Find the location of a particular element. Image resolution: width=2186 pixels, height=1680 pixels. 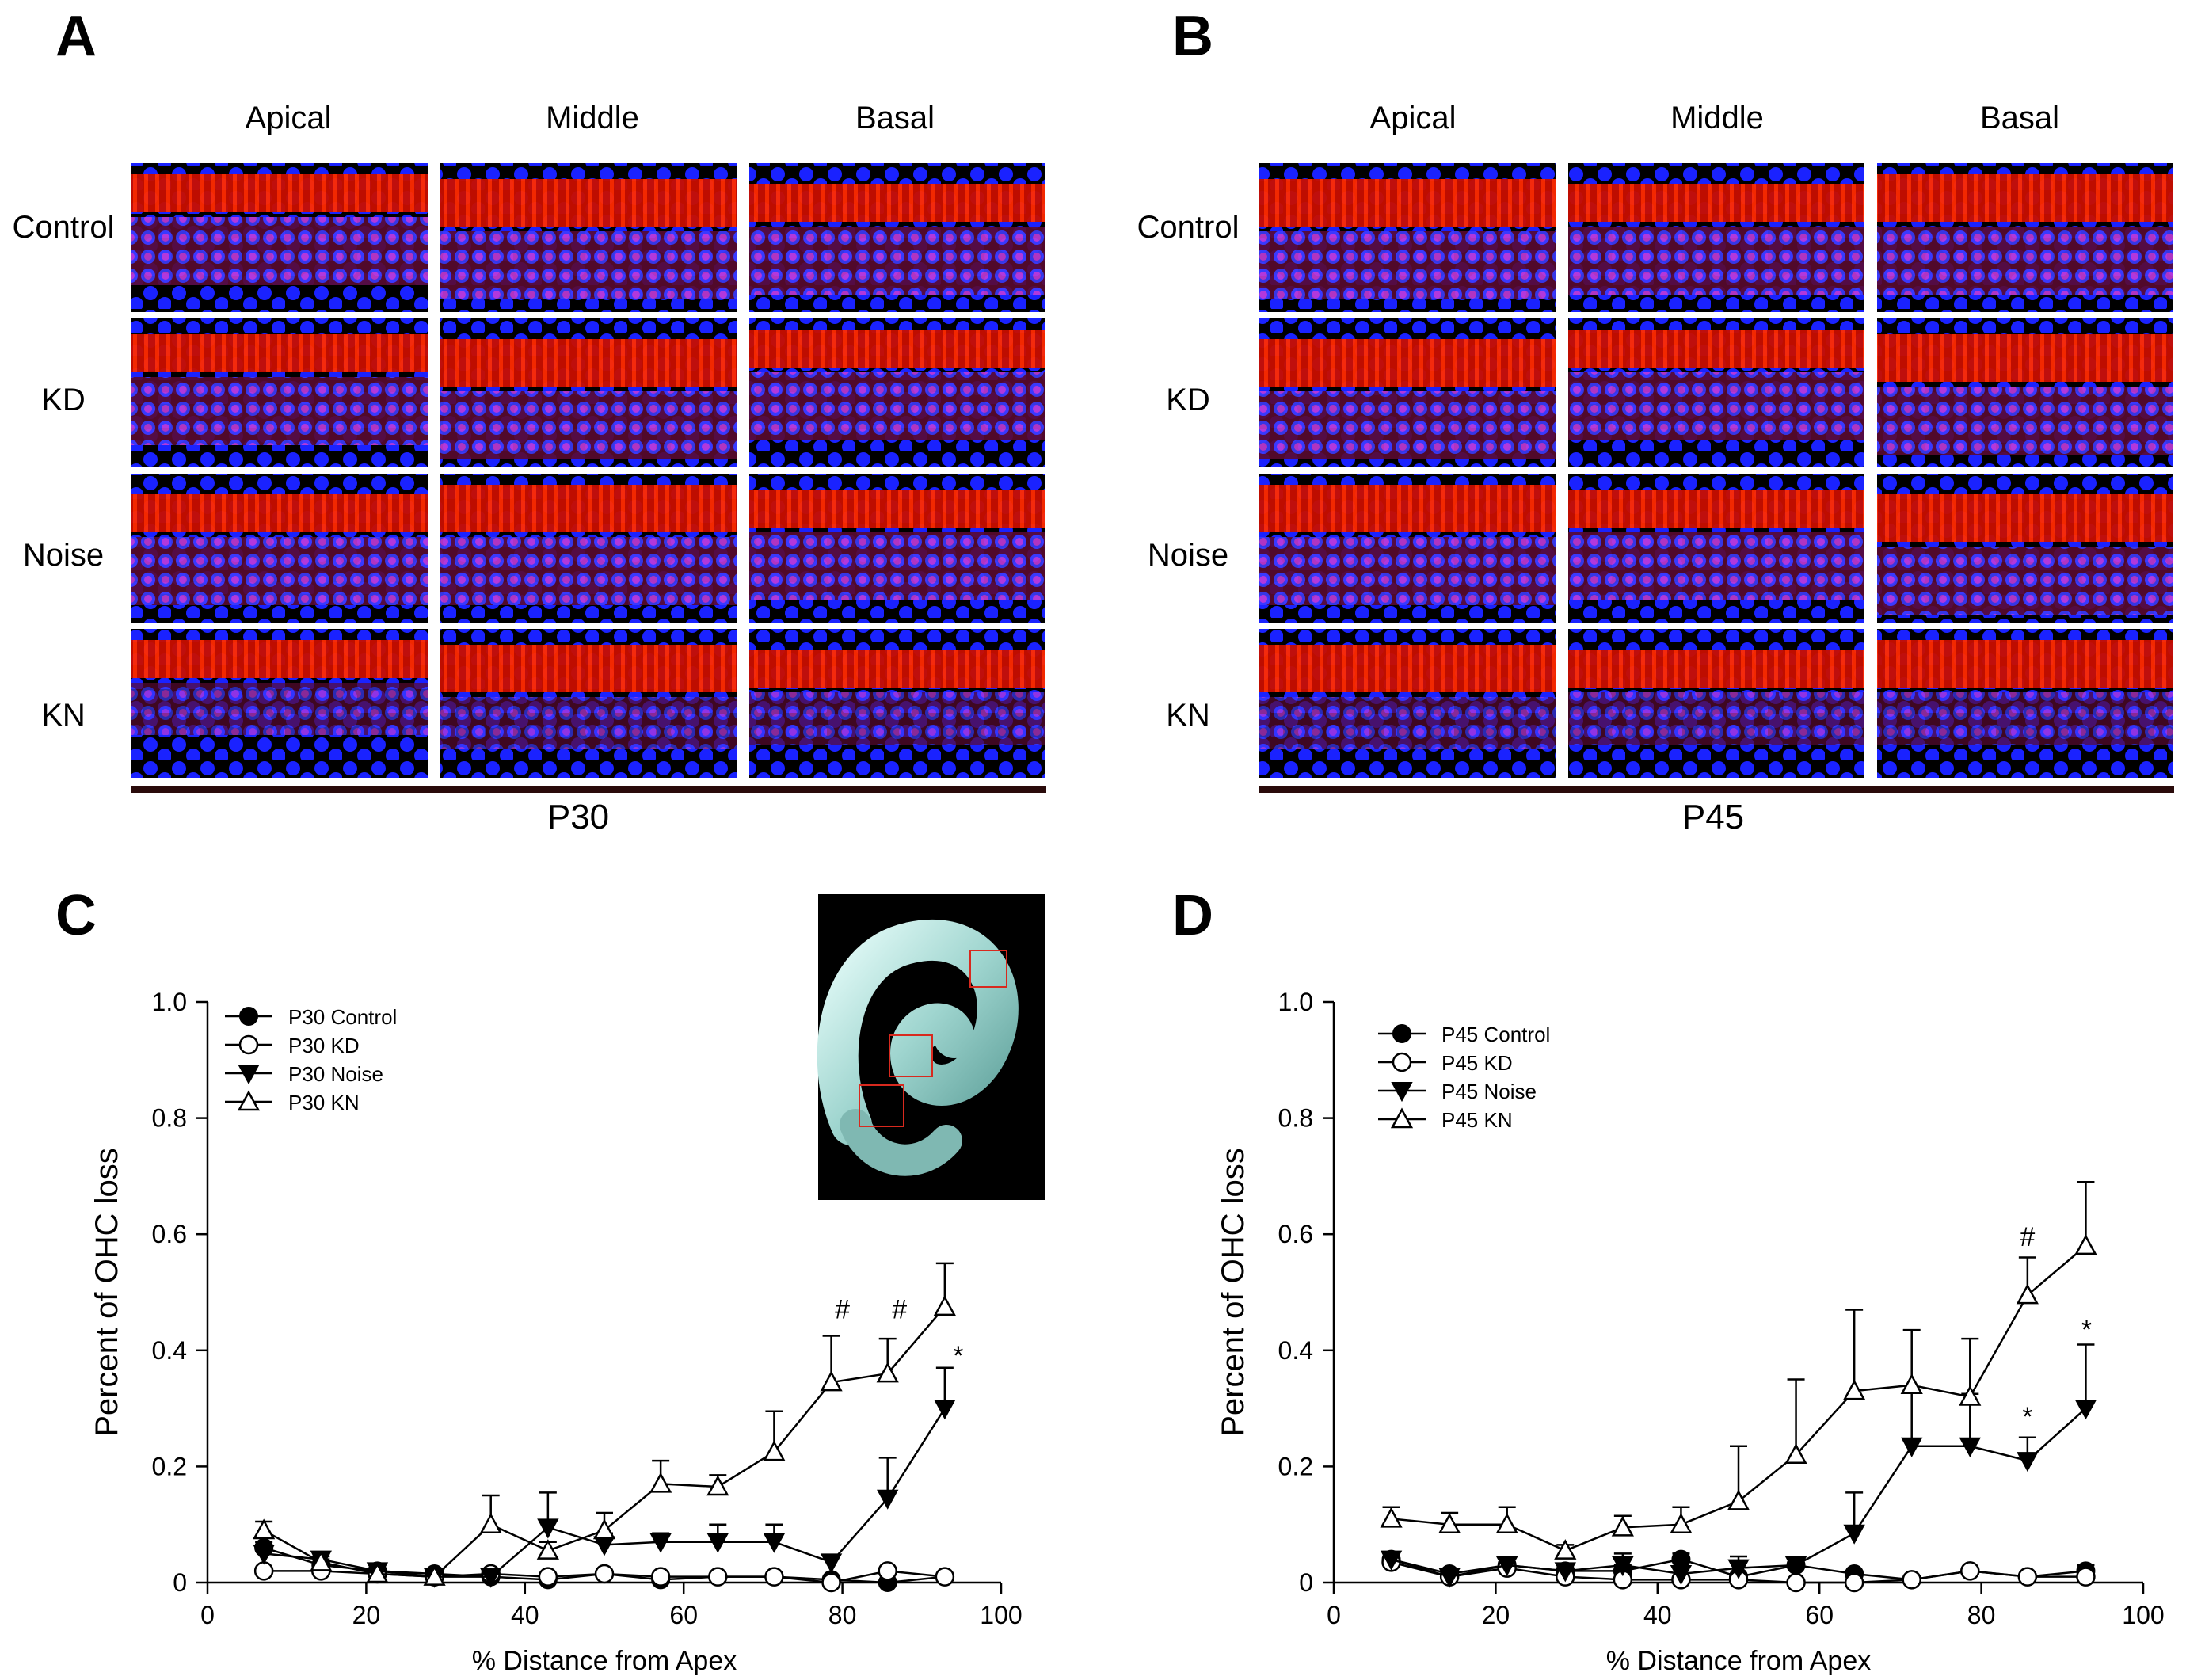

x-tick-label: 100 is located at coordinates (2143, 1615).